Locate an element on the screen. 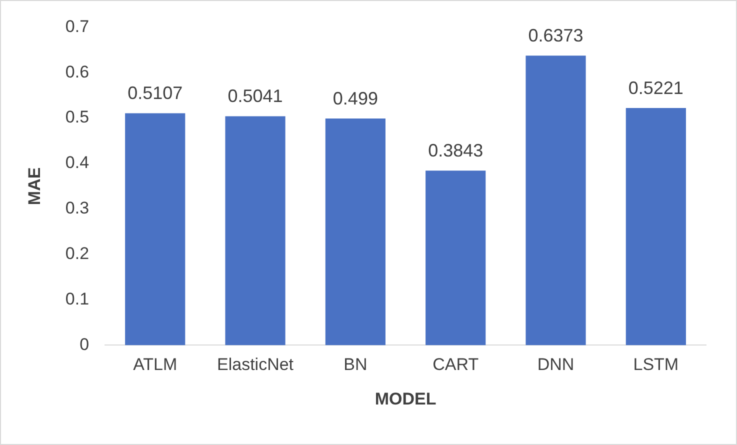  x-tick-label: LSTM is located at coordinates (656, 364).